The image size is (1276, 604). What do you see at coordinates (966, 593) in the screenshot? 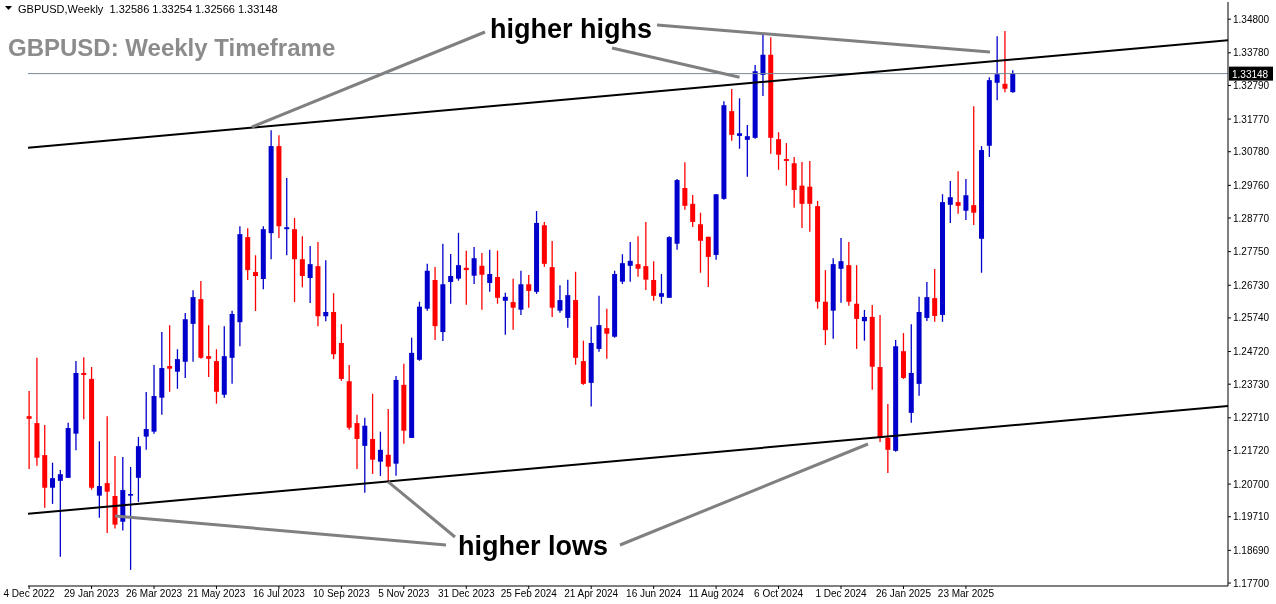
I see `x-tick-label: 23 Mar 2025` at bounding box center [966, 593].